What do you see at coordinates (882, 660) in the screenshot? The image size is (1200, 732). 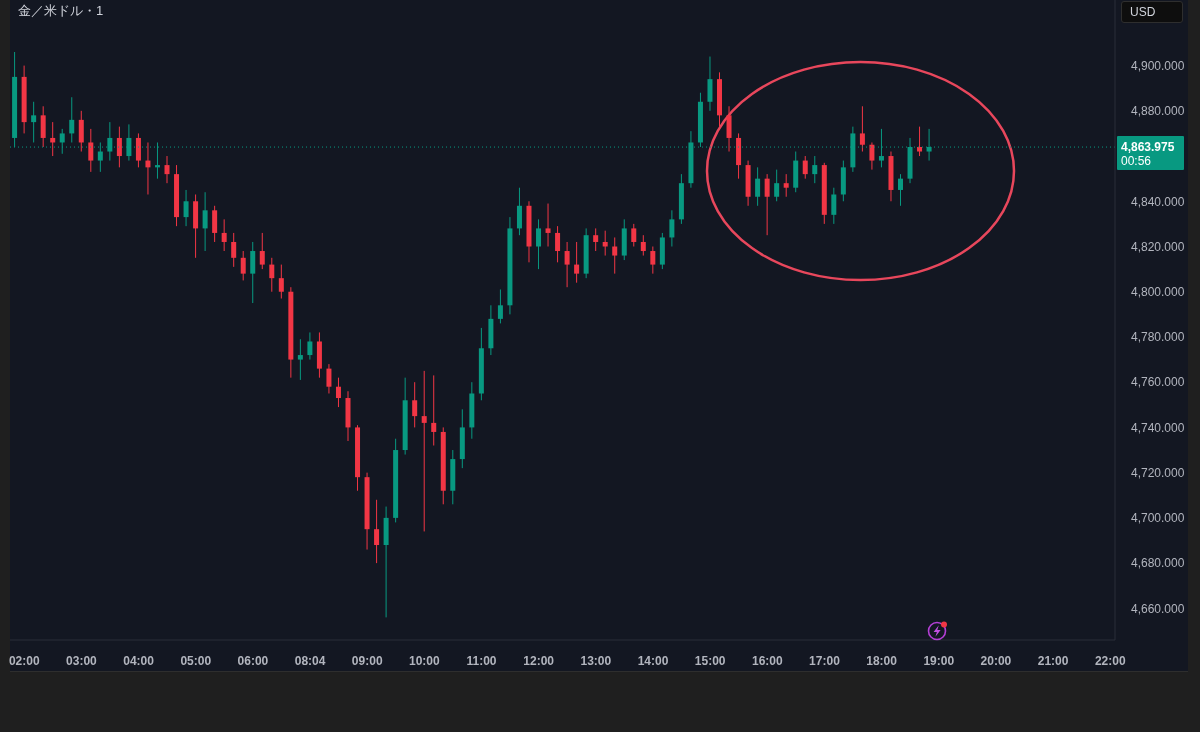 I see `x-tick-label: 18:00` at bounding box center [882, 660].